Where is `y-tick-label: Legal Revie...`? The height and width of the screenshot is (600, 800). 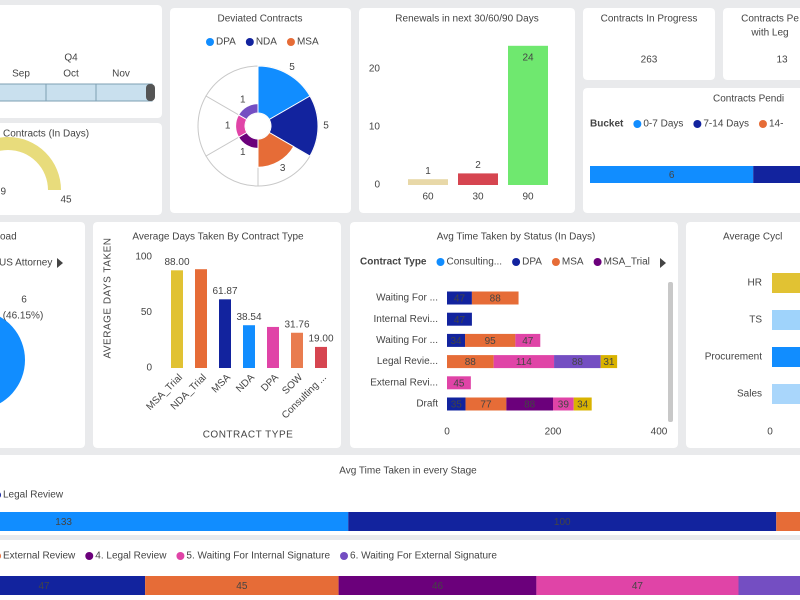 y-tick-label: Legal Revie... is located at coordinates (407, 361).